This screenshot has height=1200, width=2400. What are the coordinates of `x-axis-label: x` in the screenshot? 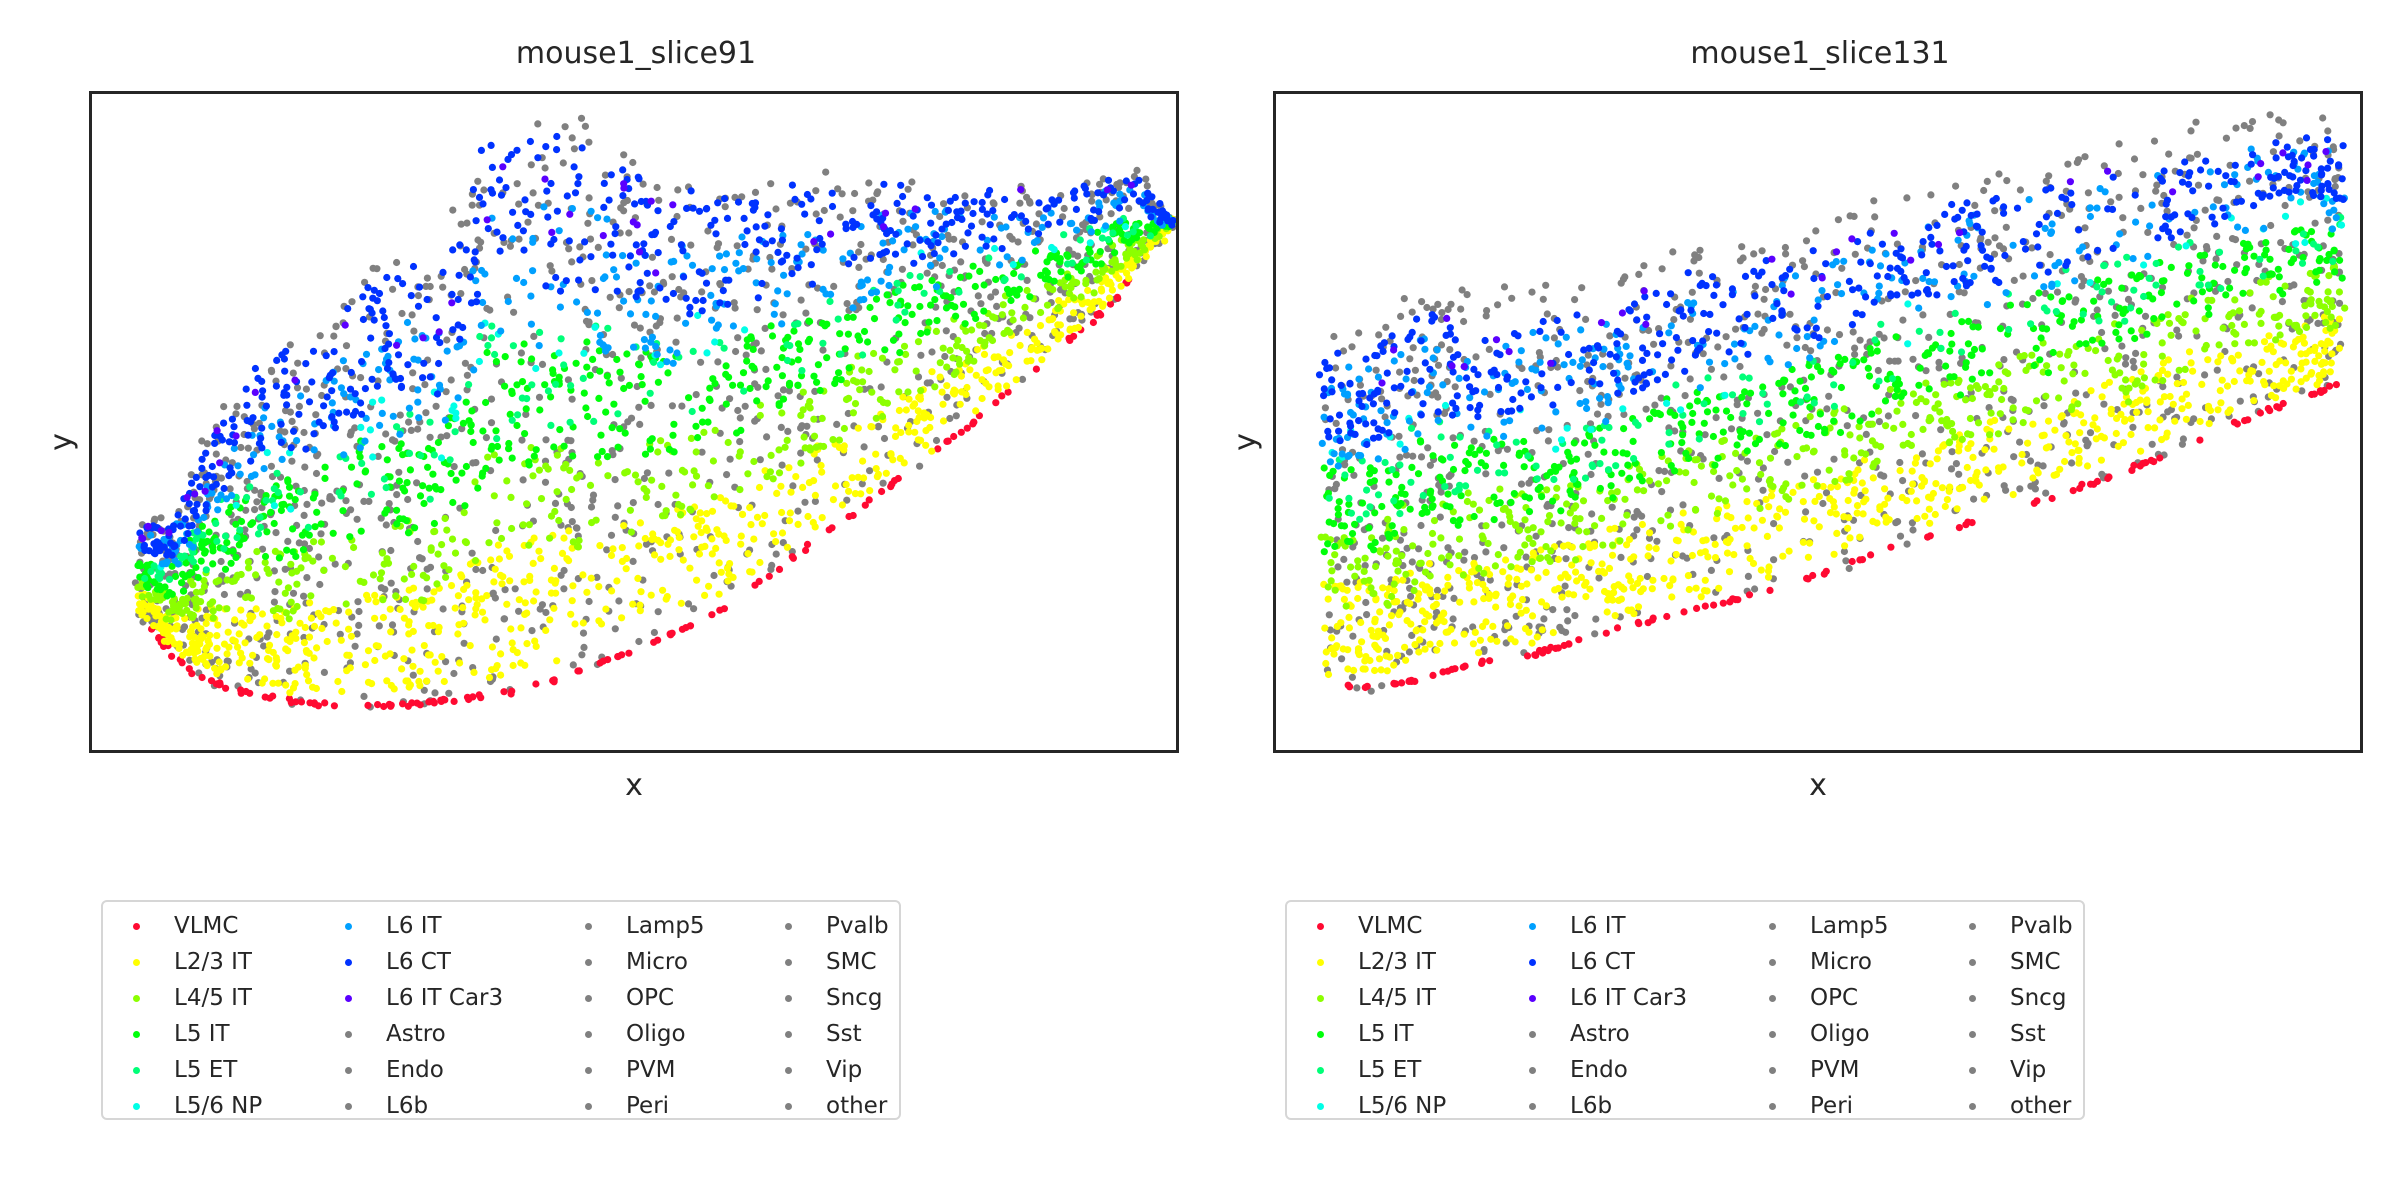 It's located at (634, 785).